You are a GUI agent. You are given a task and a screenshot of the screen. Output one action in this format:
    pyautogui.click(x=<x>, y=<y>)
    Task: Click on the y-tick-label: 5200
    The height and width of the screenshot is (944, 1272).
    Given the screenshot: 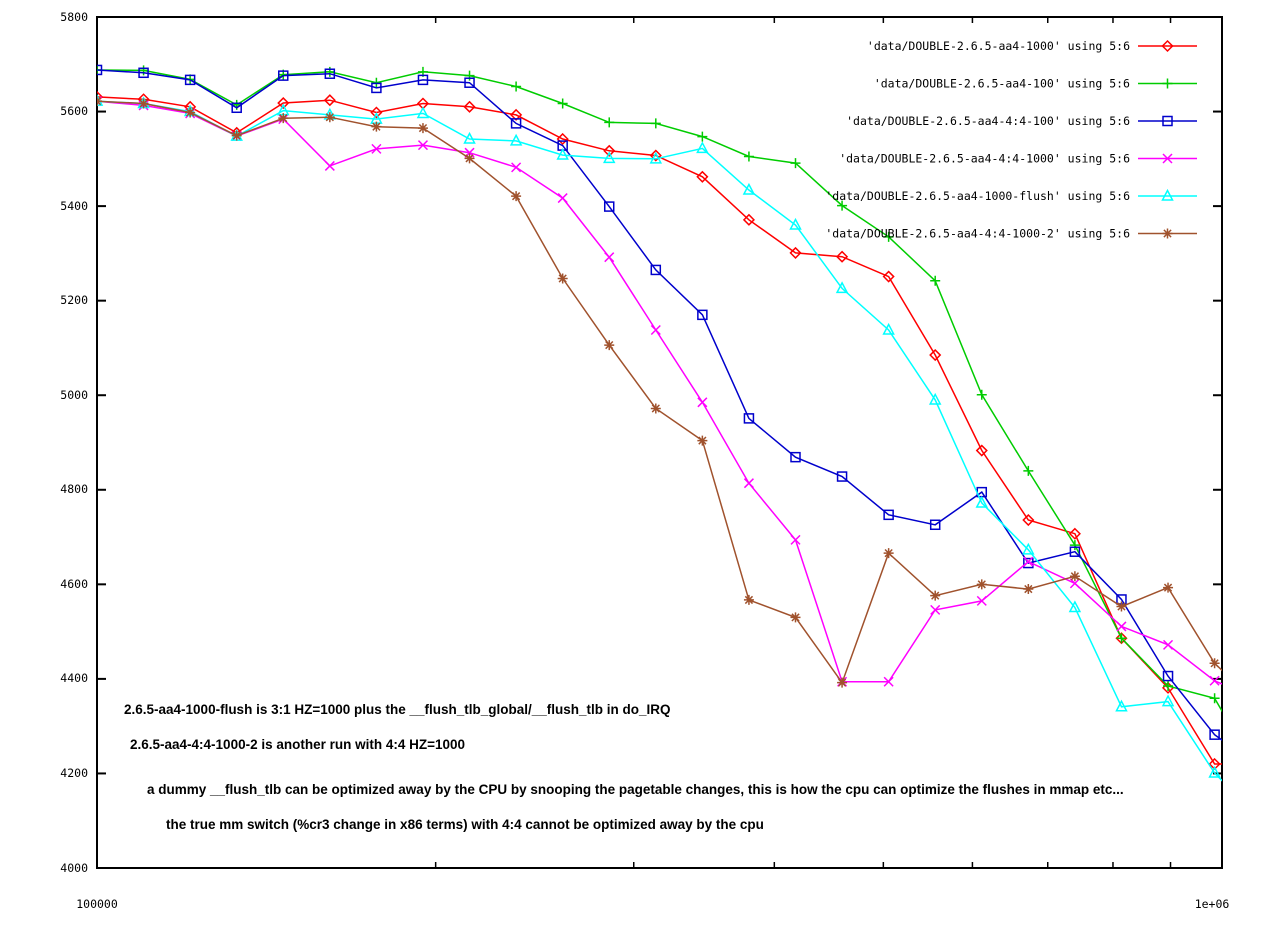 What is the action you would take?
    pyautogui.click(x=74, y=300)
    